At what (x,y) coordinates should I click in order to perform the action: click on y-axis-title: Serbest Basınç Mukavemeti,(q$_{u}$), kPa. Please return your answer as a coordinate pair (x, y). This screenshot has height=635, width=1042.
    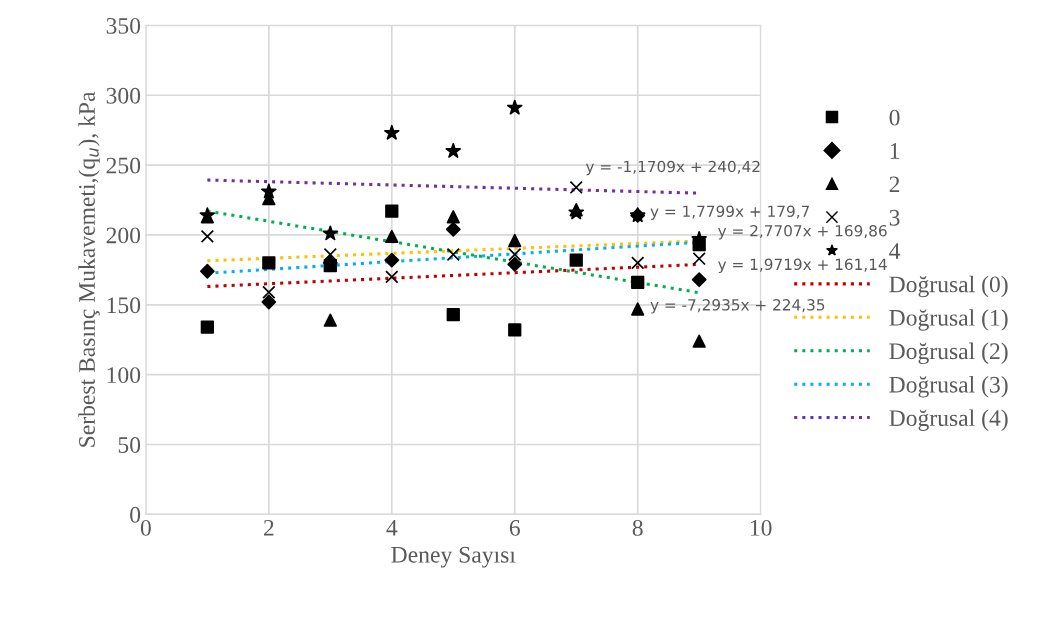
    Looking at the image, I should click on (89, 269).